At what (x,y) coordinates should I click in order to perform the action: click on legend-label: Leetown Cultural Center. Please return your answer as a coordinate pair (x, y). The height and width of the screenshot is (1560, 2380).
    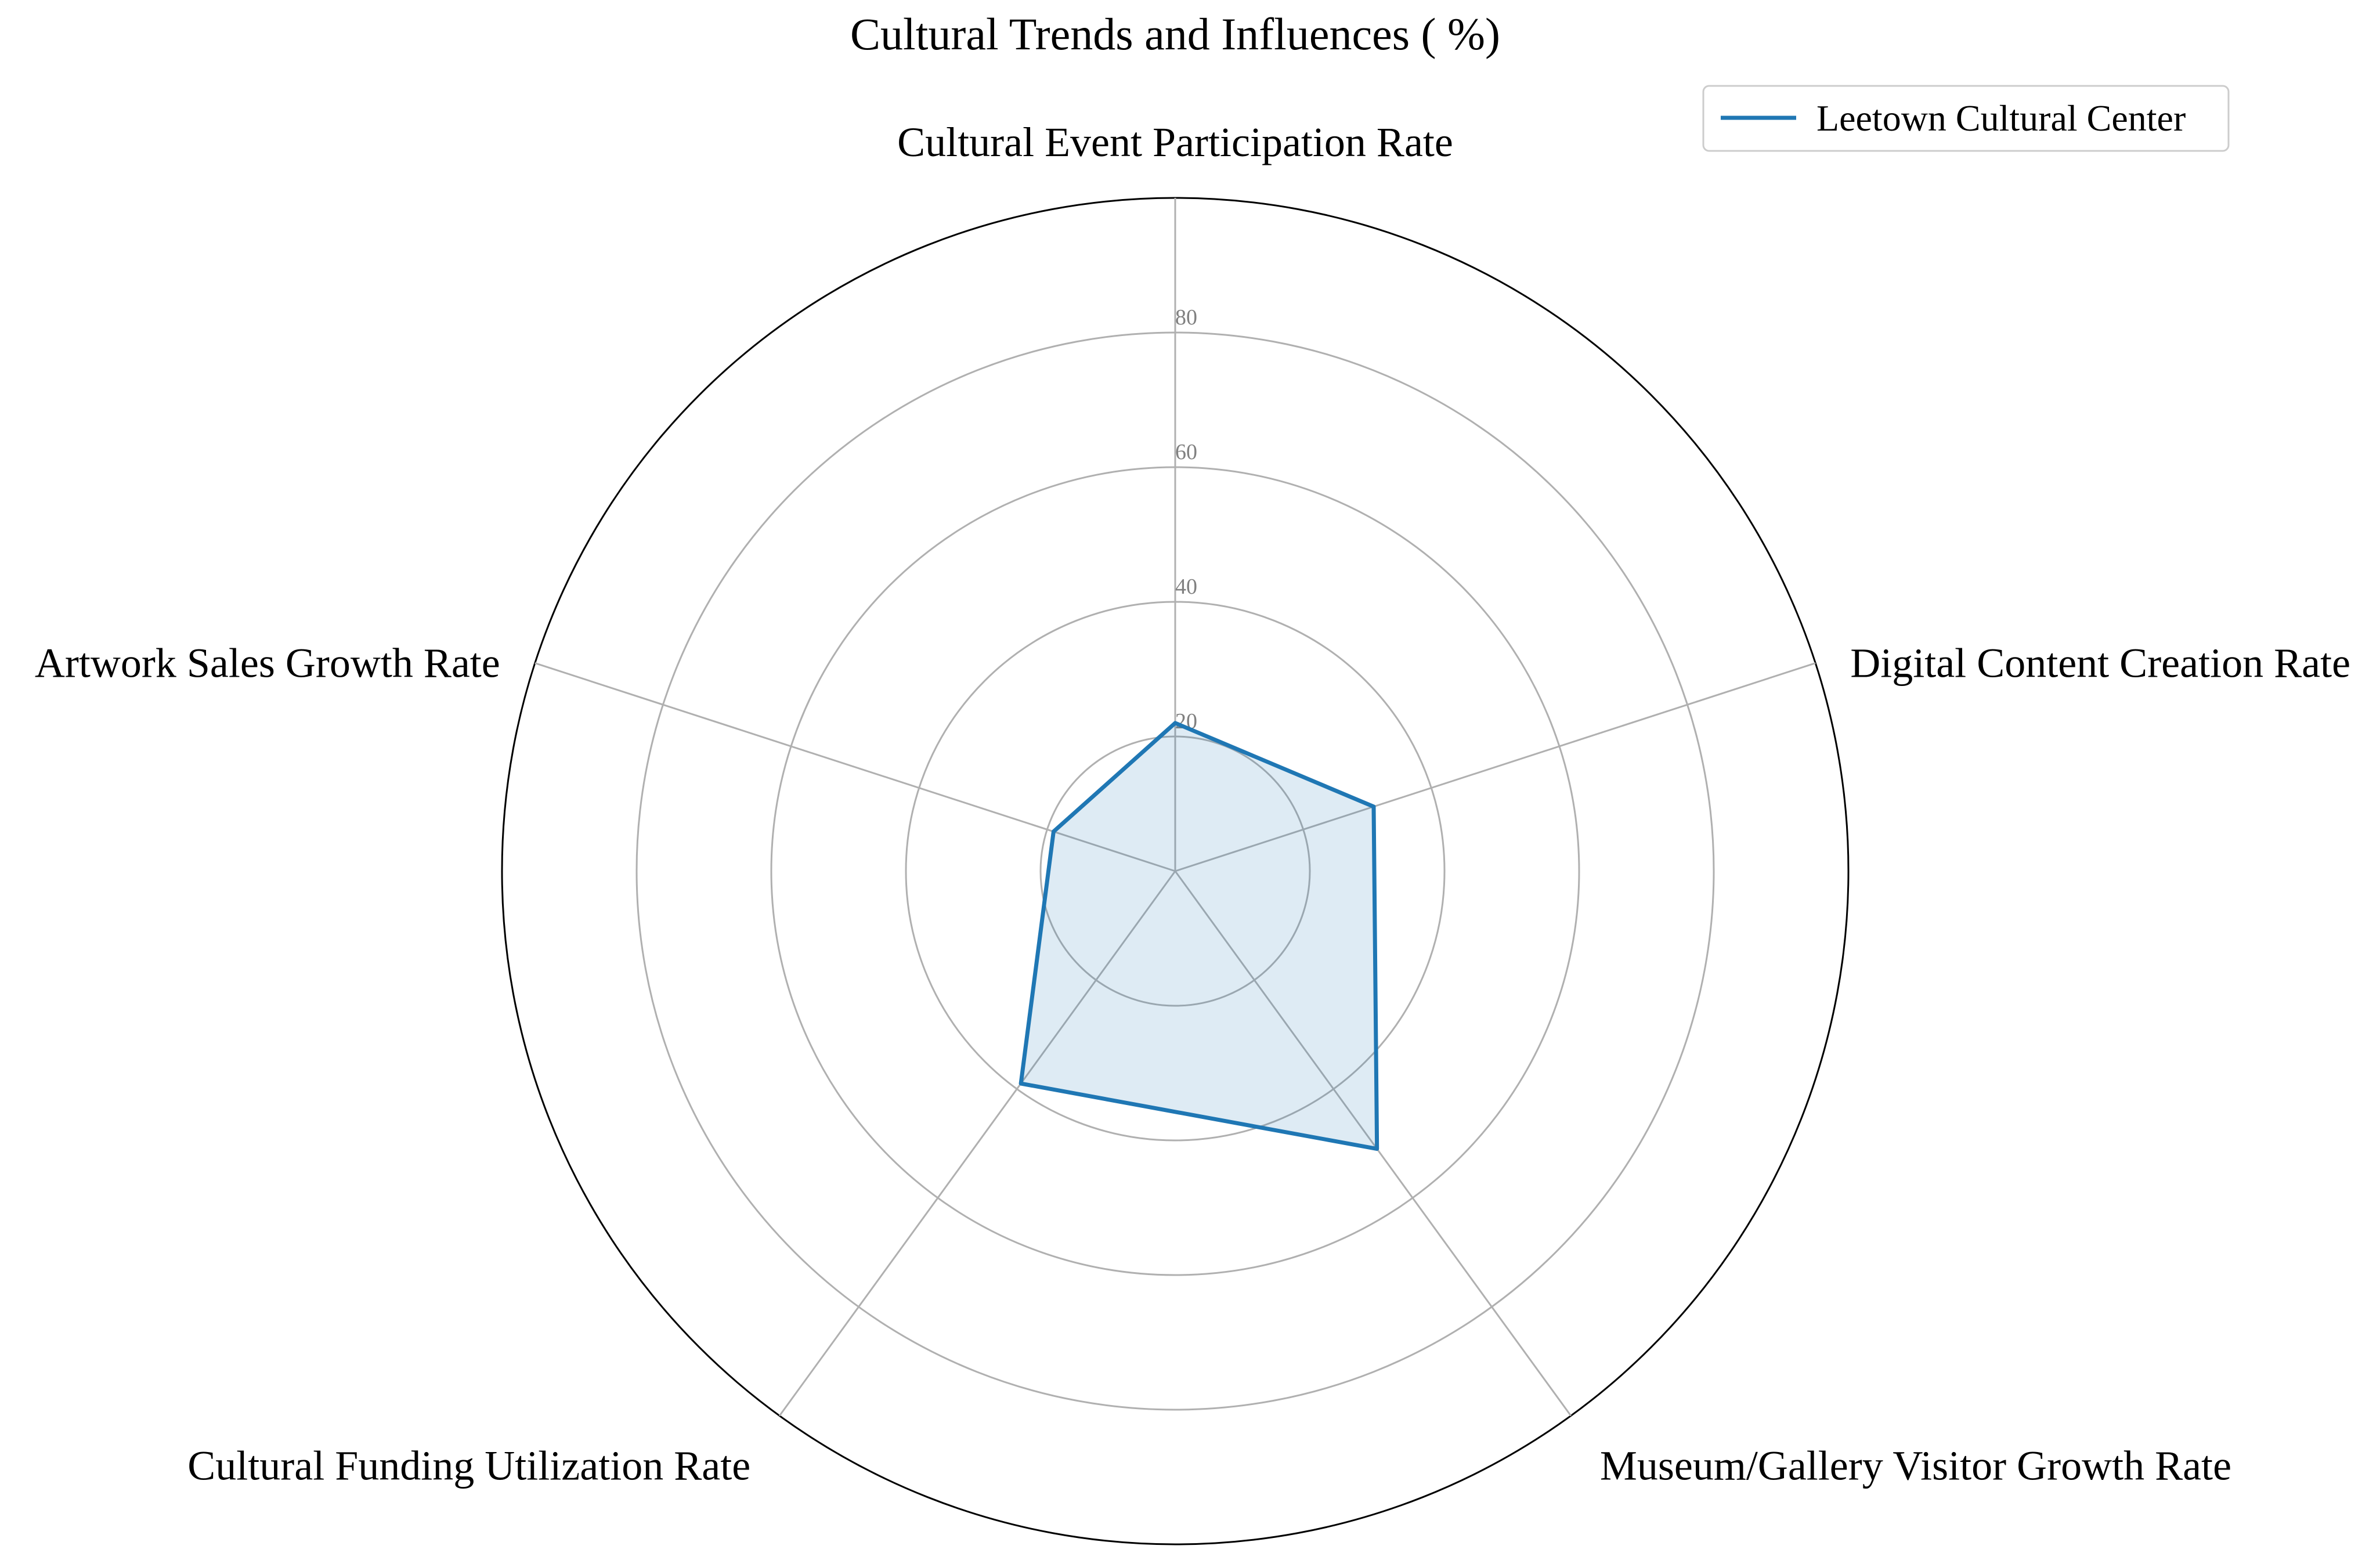
    Looking at the image, I should click on (2001, 119).